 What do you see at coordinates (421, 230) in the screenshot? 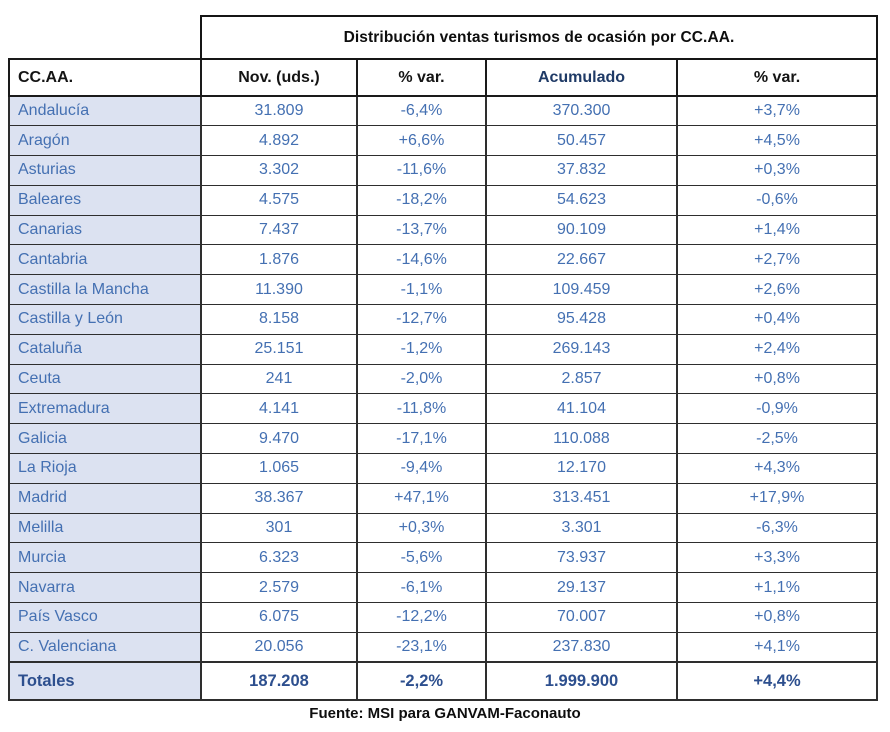
I see `nov-var-cell: -13,7%` at bounding box center [421, 230].